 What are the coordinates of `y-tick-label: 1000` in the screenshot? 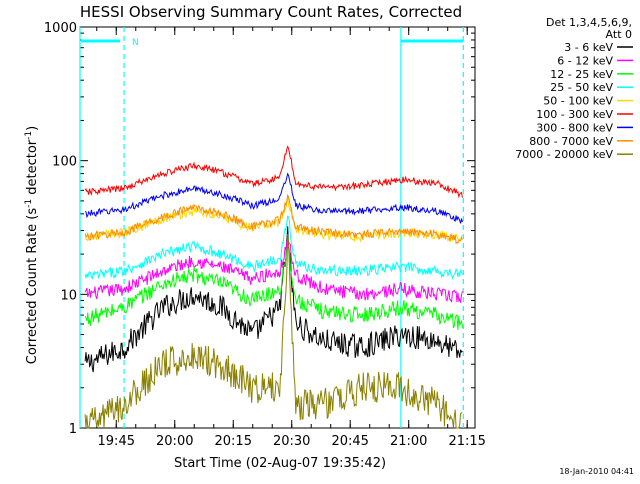 It's located at (60, 28).